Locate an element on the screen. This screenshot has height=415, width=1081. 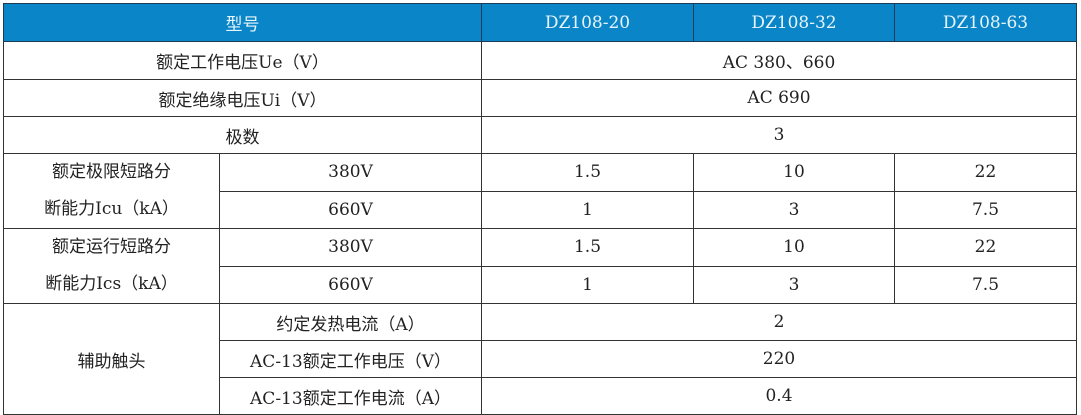
ics-value: 22 is located at coordinates (985, 247).